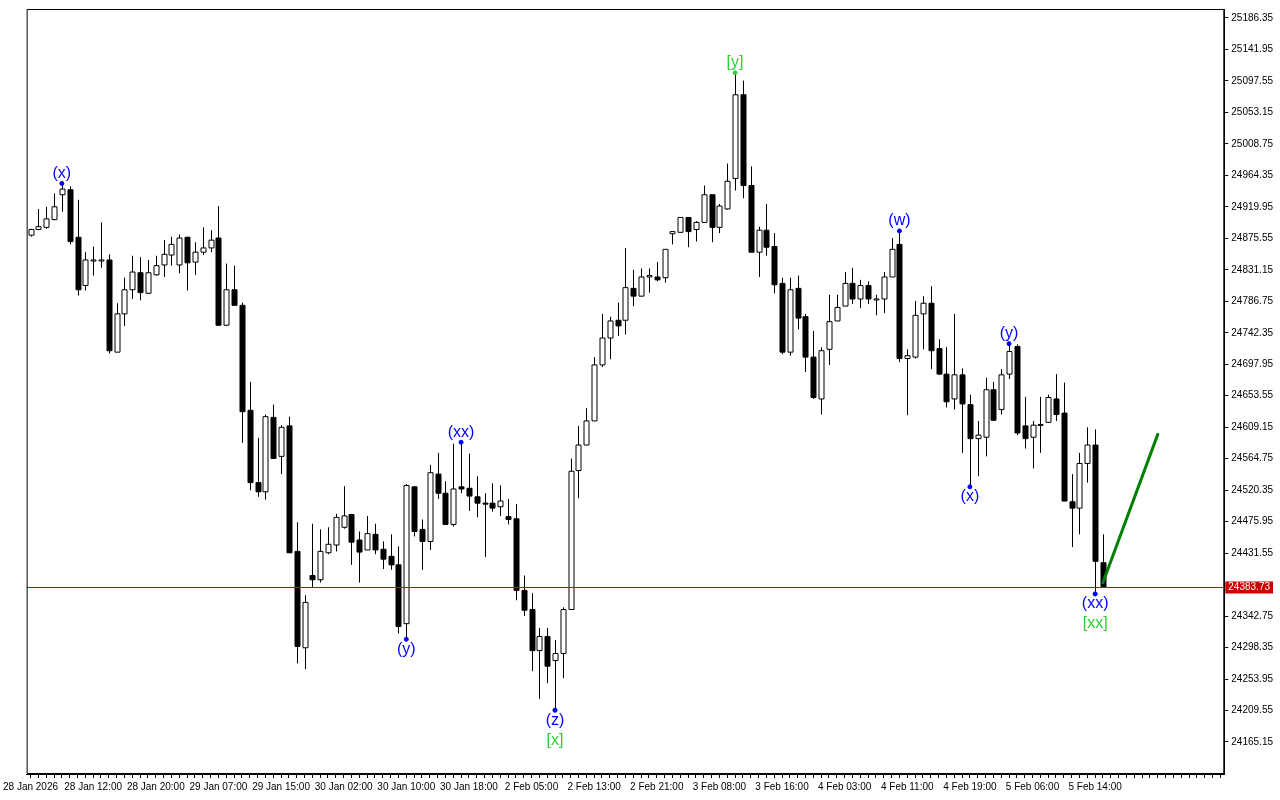  Describe the element at coordinates (1252, 395) in the screenshot. I see `y-tick-label: 24653.55` at that location.